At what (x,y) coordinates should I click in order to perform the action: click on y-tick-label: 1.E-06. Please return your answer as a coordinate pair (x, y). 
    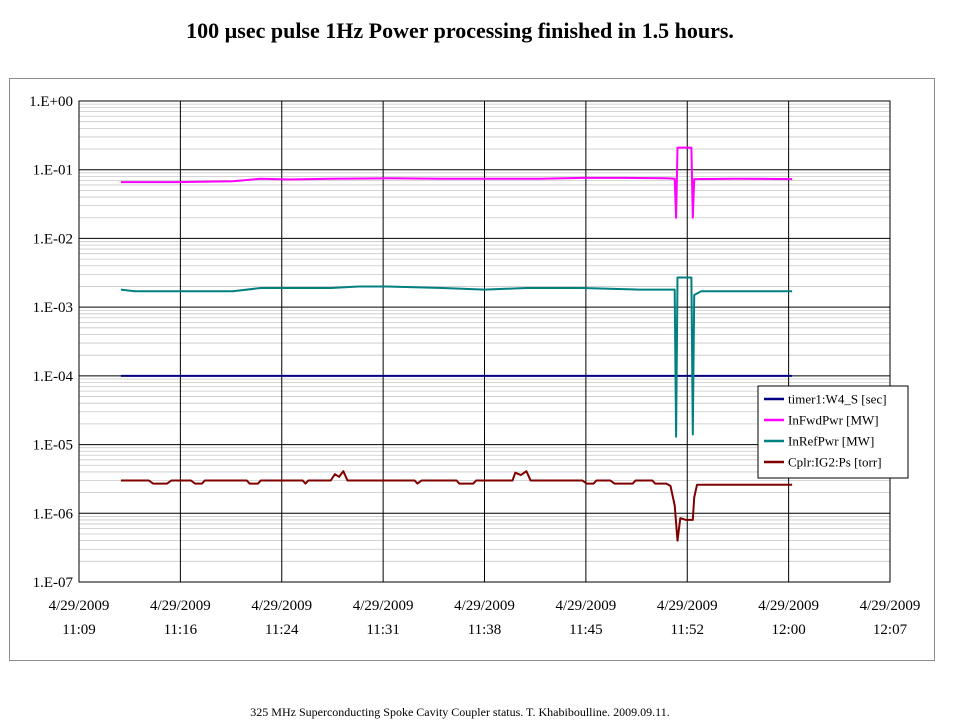
    Looking at the image, I should click on (53, 514).